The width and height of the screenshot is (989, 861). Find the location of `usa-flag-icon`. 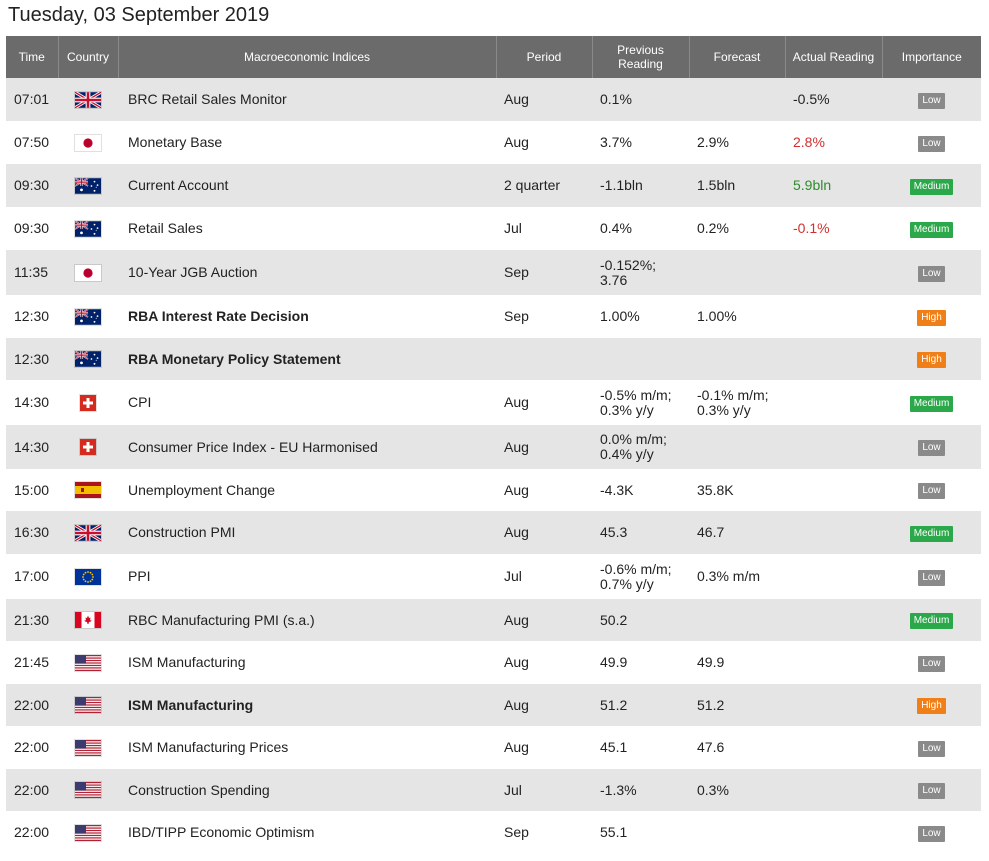

usa-flag-icon is located at coordinates (88, 832).